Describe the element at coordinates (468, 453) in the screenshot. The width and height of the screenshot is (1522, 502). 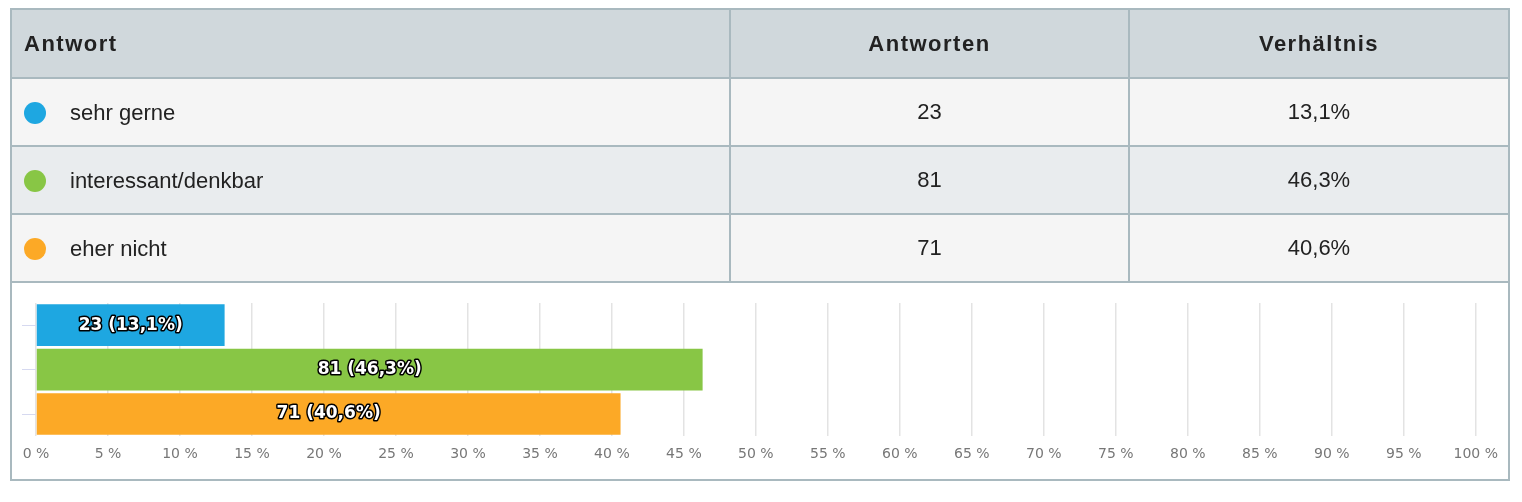
I see `x-tick-label: 30 %` at that location.